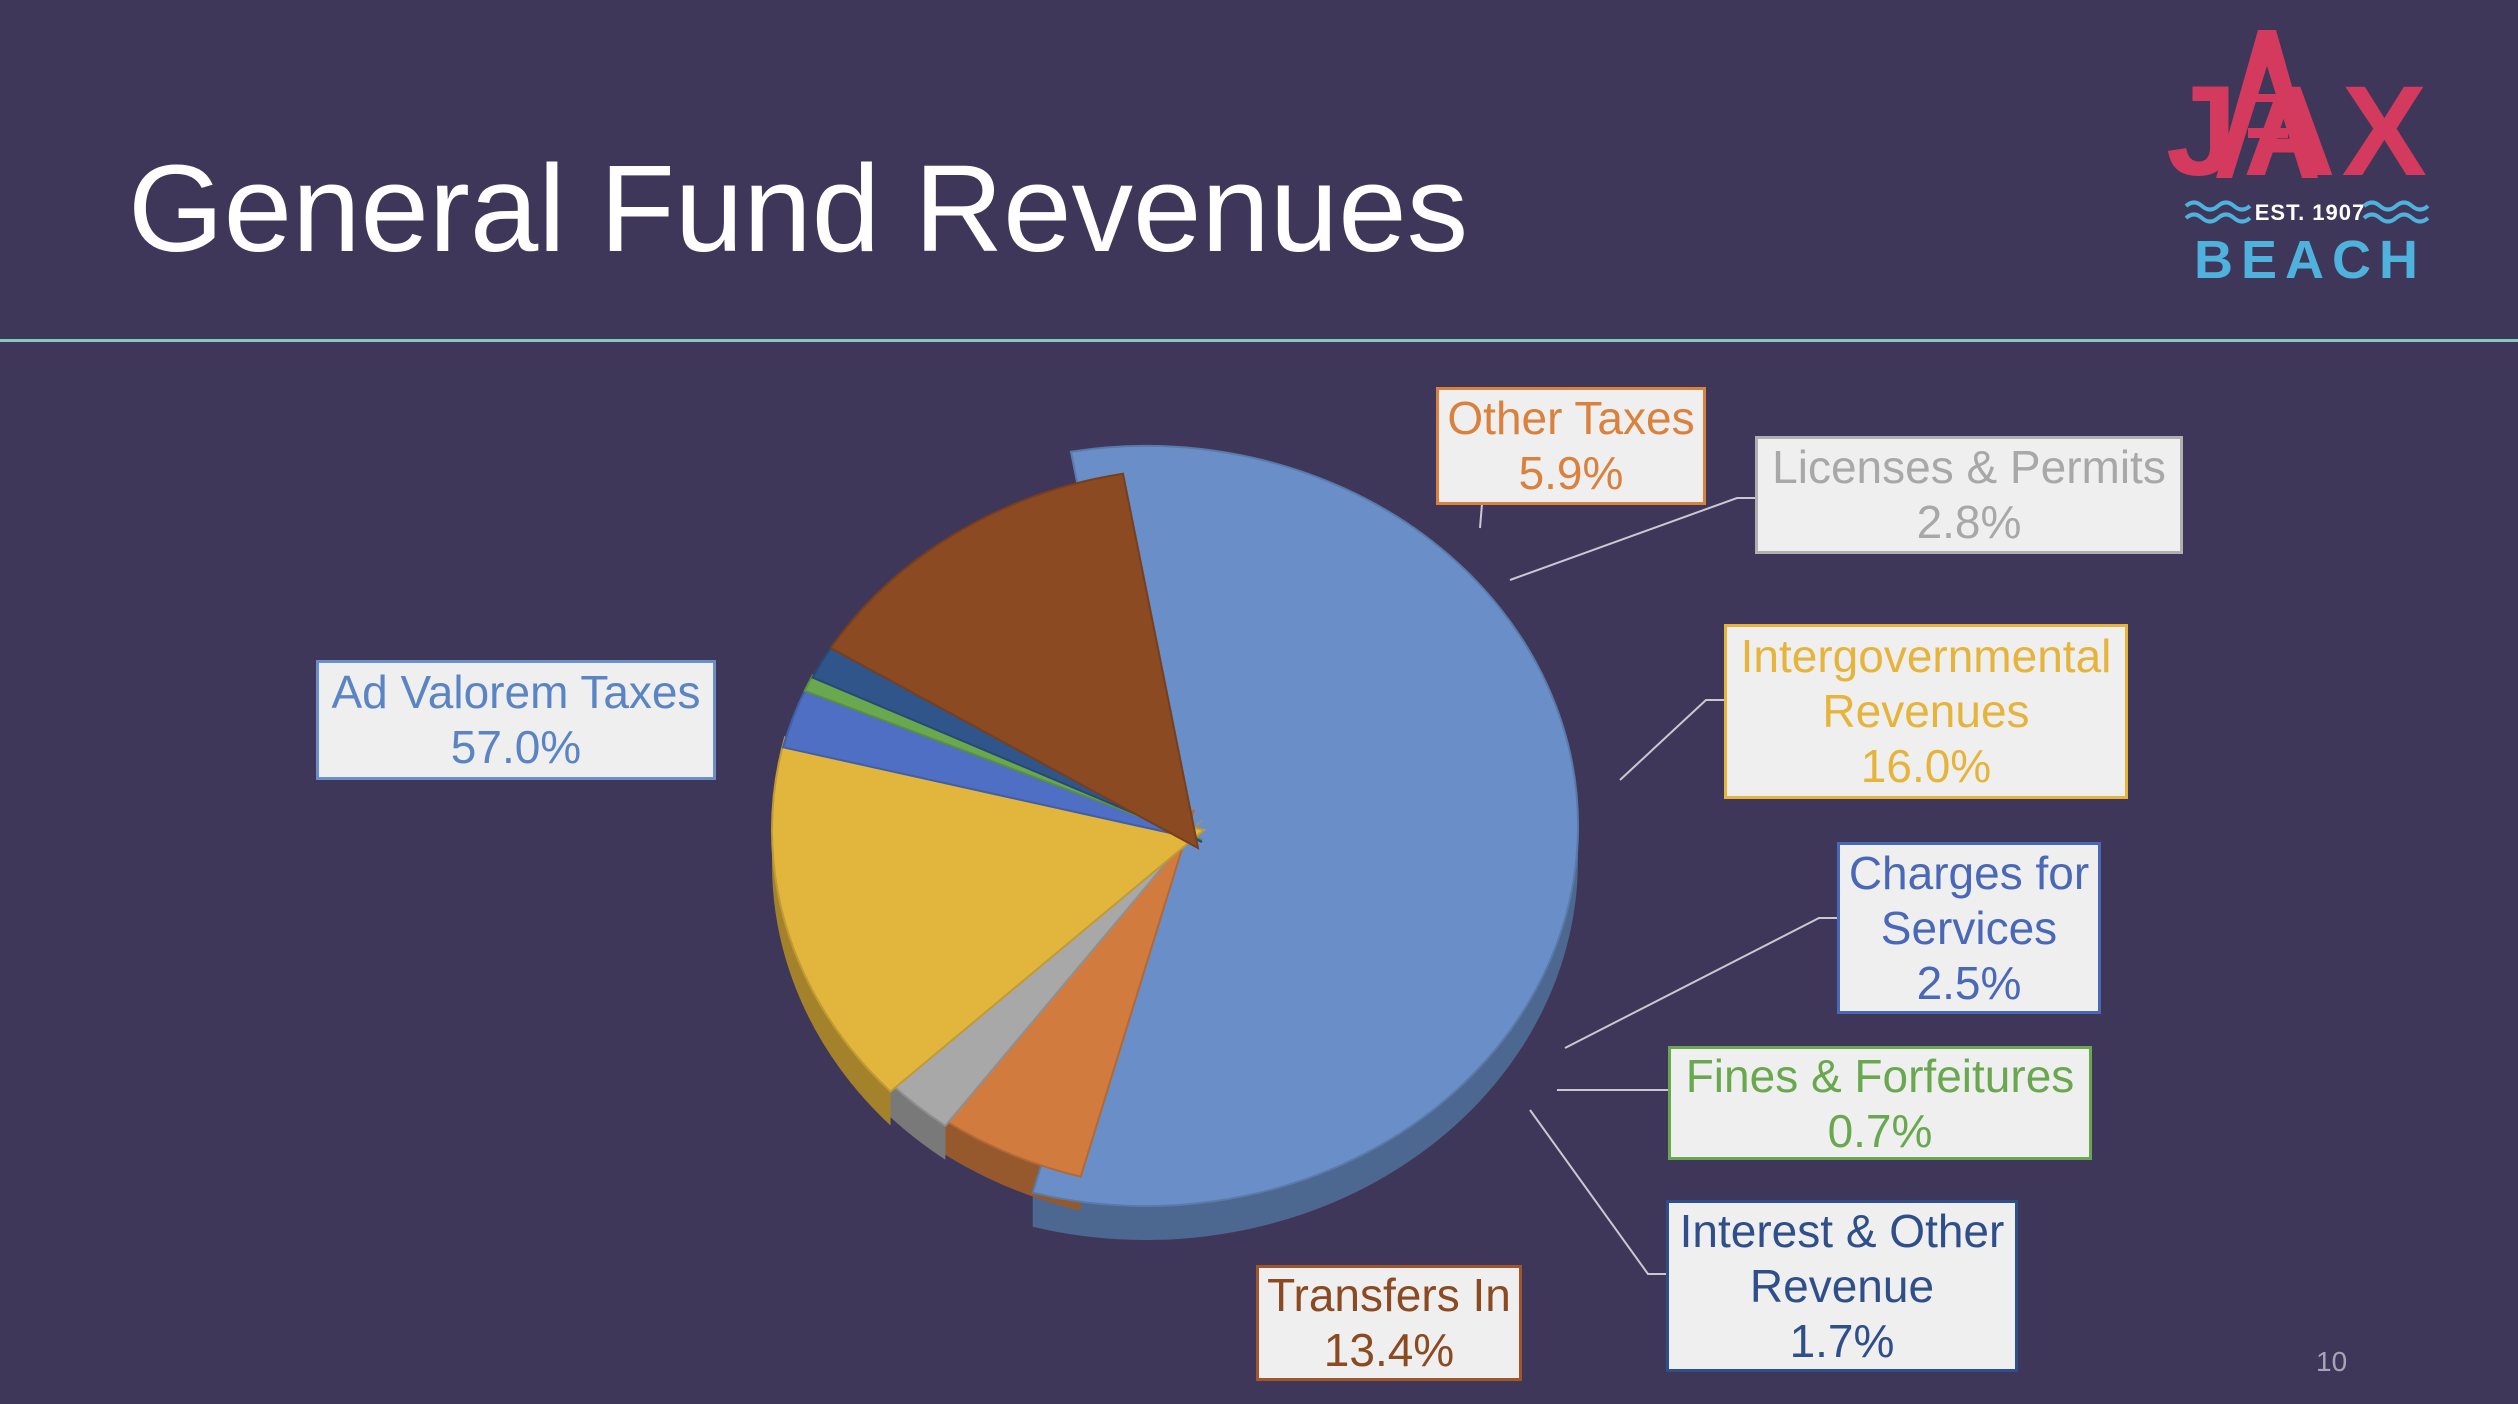 The height and width of the screenshot is (1404, 2518). I want to click on jax-beach-logo: JAX EST. 1907 BEACH, so click(2310, 163).